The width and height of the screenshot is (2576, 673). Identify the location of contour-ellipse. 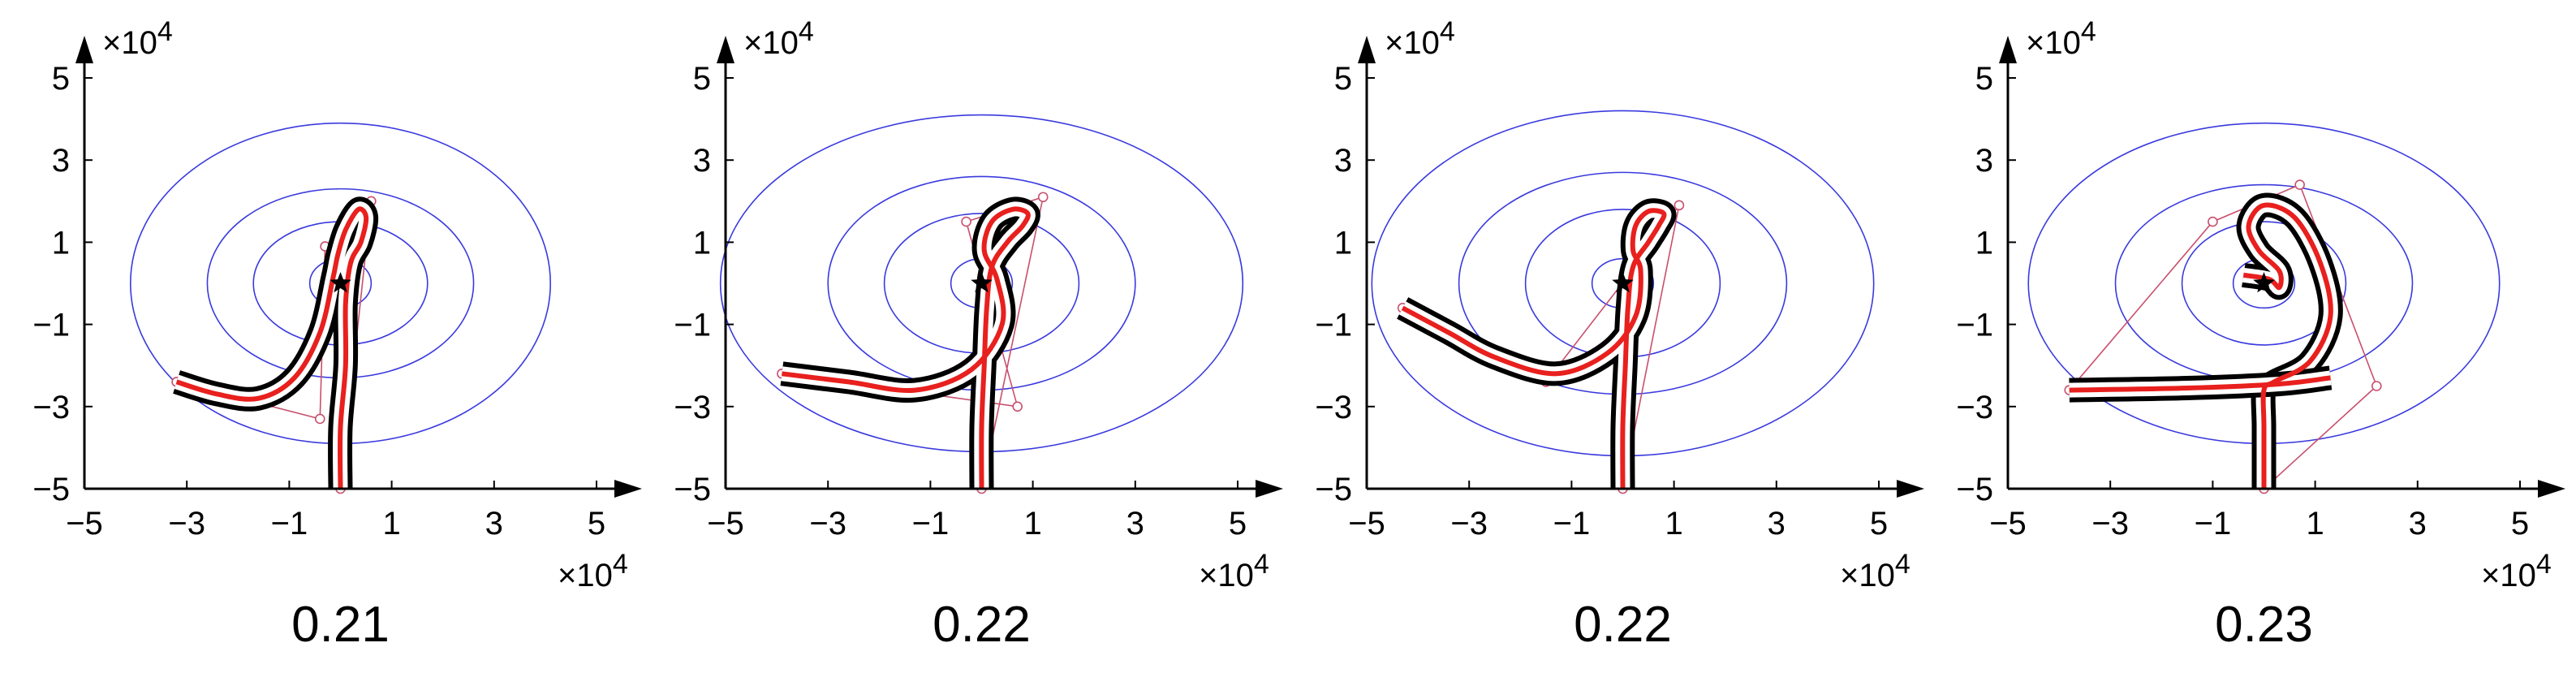
(2264, 283).